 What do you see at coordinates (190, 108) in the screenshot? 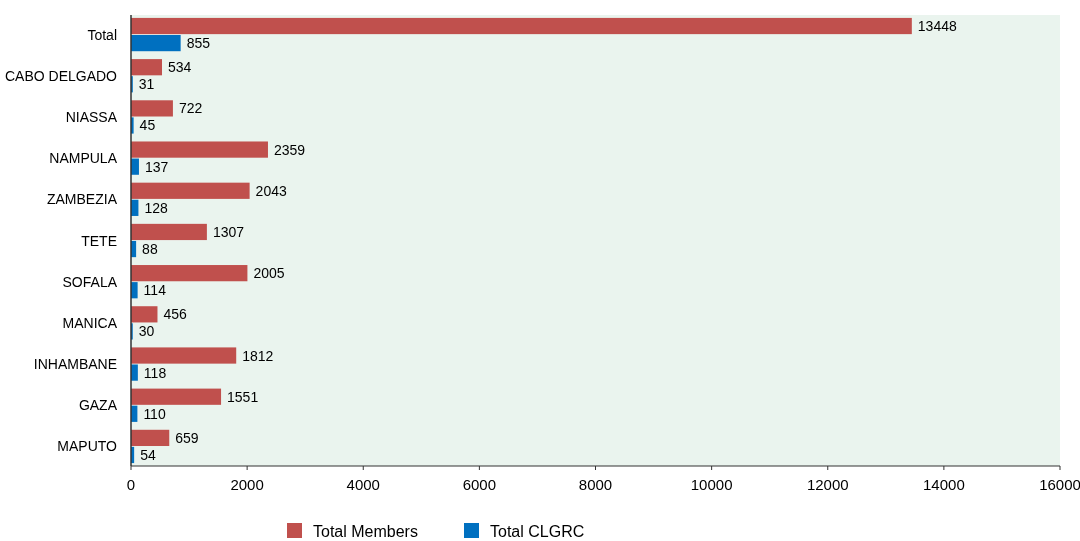
I see `data-label: 722` at bounding box center [190, 108].